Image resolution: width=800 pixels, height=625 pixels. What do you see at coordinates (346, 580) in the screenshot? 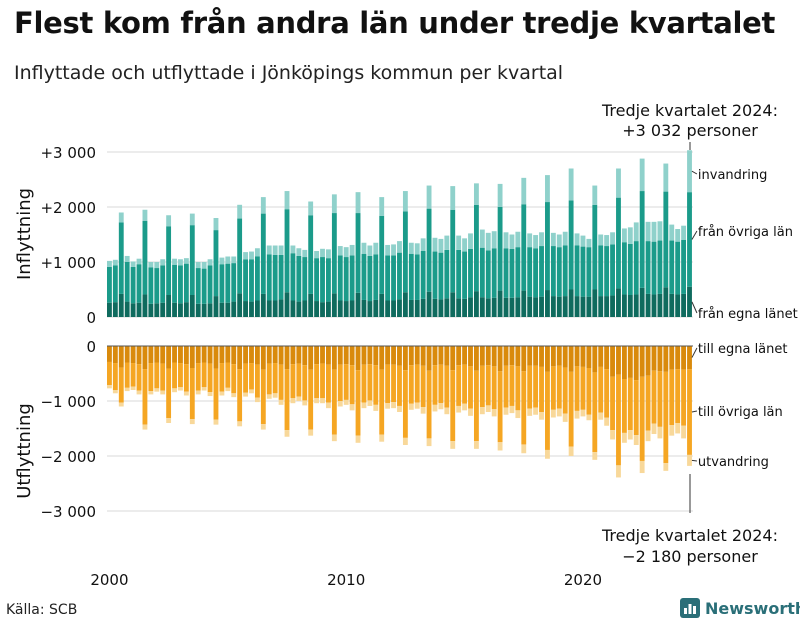
I see `x-tick-label: 2010` at bounding box center [346, 580].